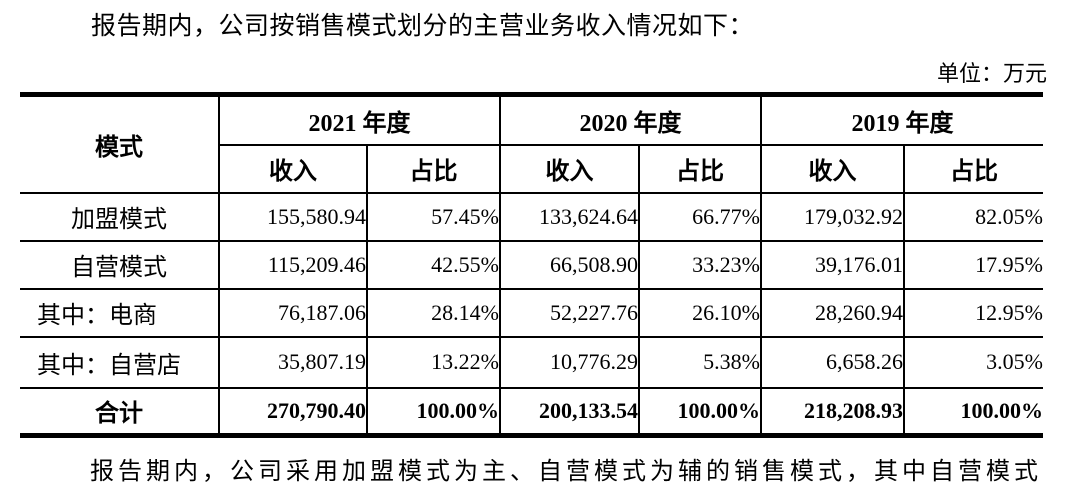 The width and height of the screenshot is (1066, 486). What do you see at coordinates (433, 362) in the screenshot?
I see `cell-share-2021: 13.22%` at bounding box center [433, 362].